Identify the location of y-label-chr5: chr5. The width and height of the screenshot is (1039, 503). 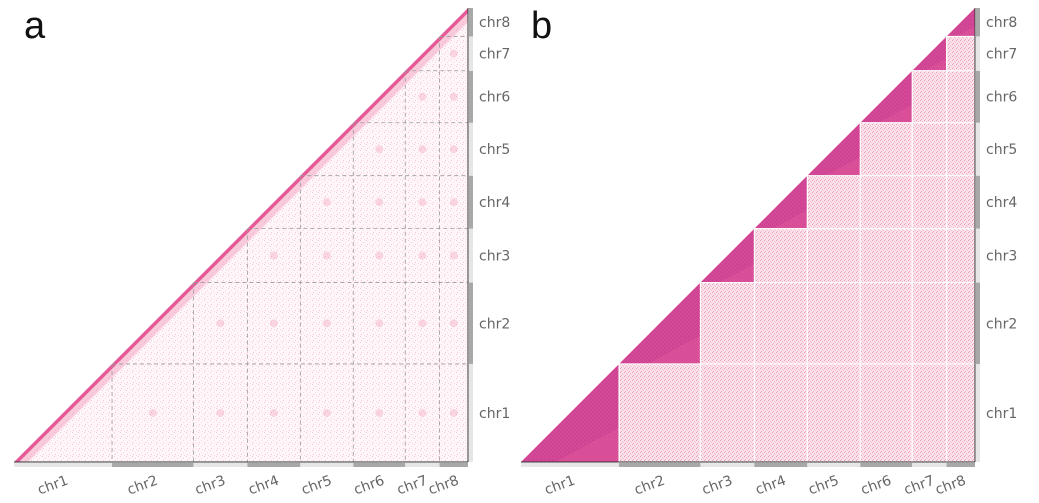
(1001, 150).